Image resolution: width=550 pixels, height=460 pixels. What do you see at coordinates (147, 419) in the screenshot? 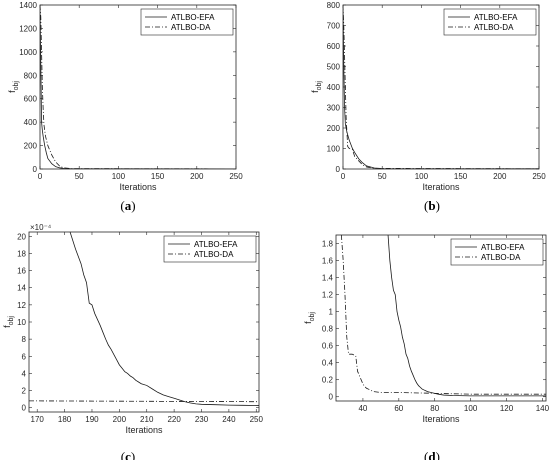
I see `x-tick-label: 210` at bounding box center [147, 419].